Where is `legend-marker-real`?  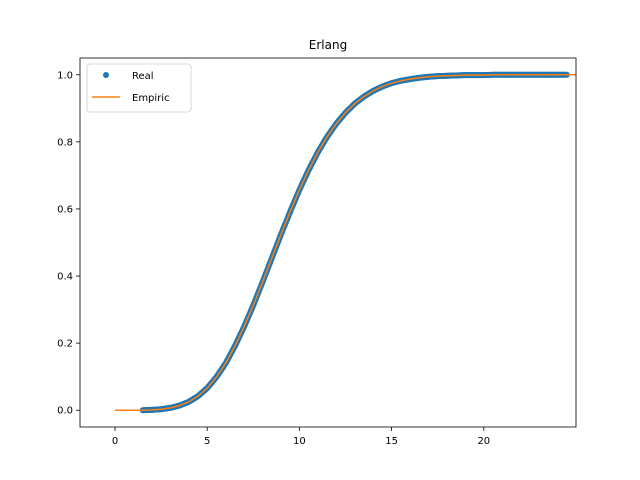 legend-marker-real is located at coordinates (106, 75).